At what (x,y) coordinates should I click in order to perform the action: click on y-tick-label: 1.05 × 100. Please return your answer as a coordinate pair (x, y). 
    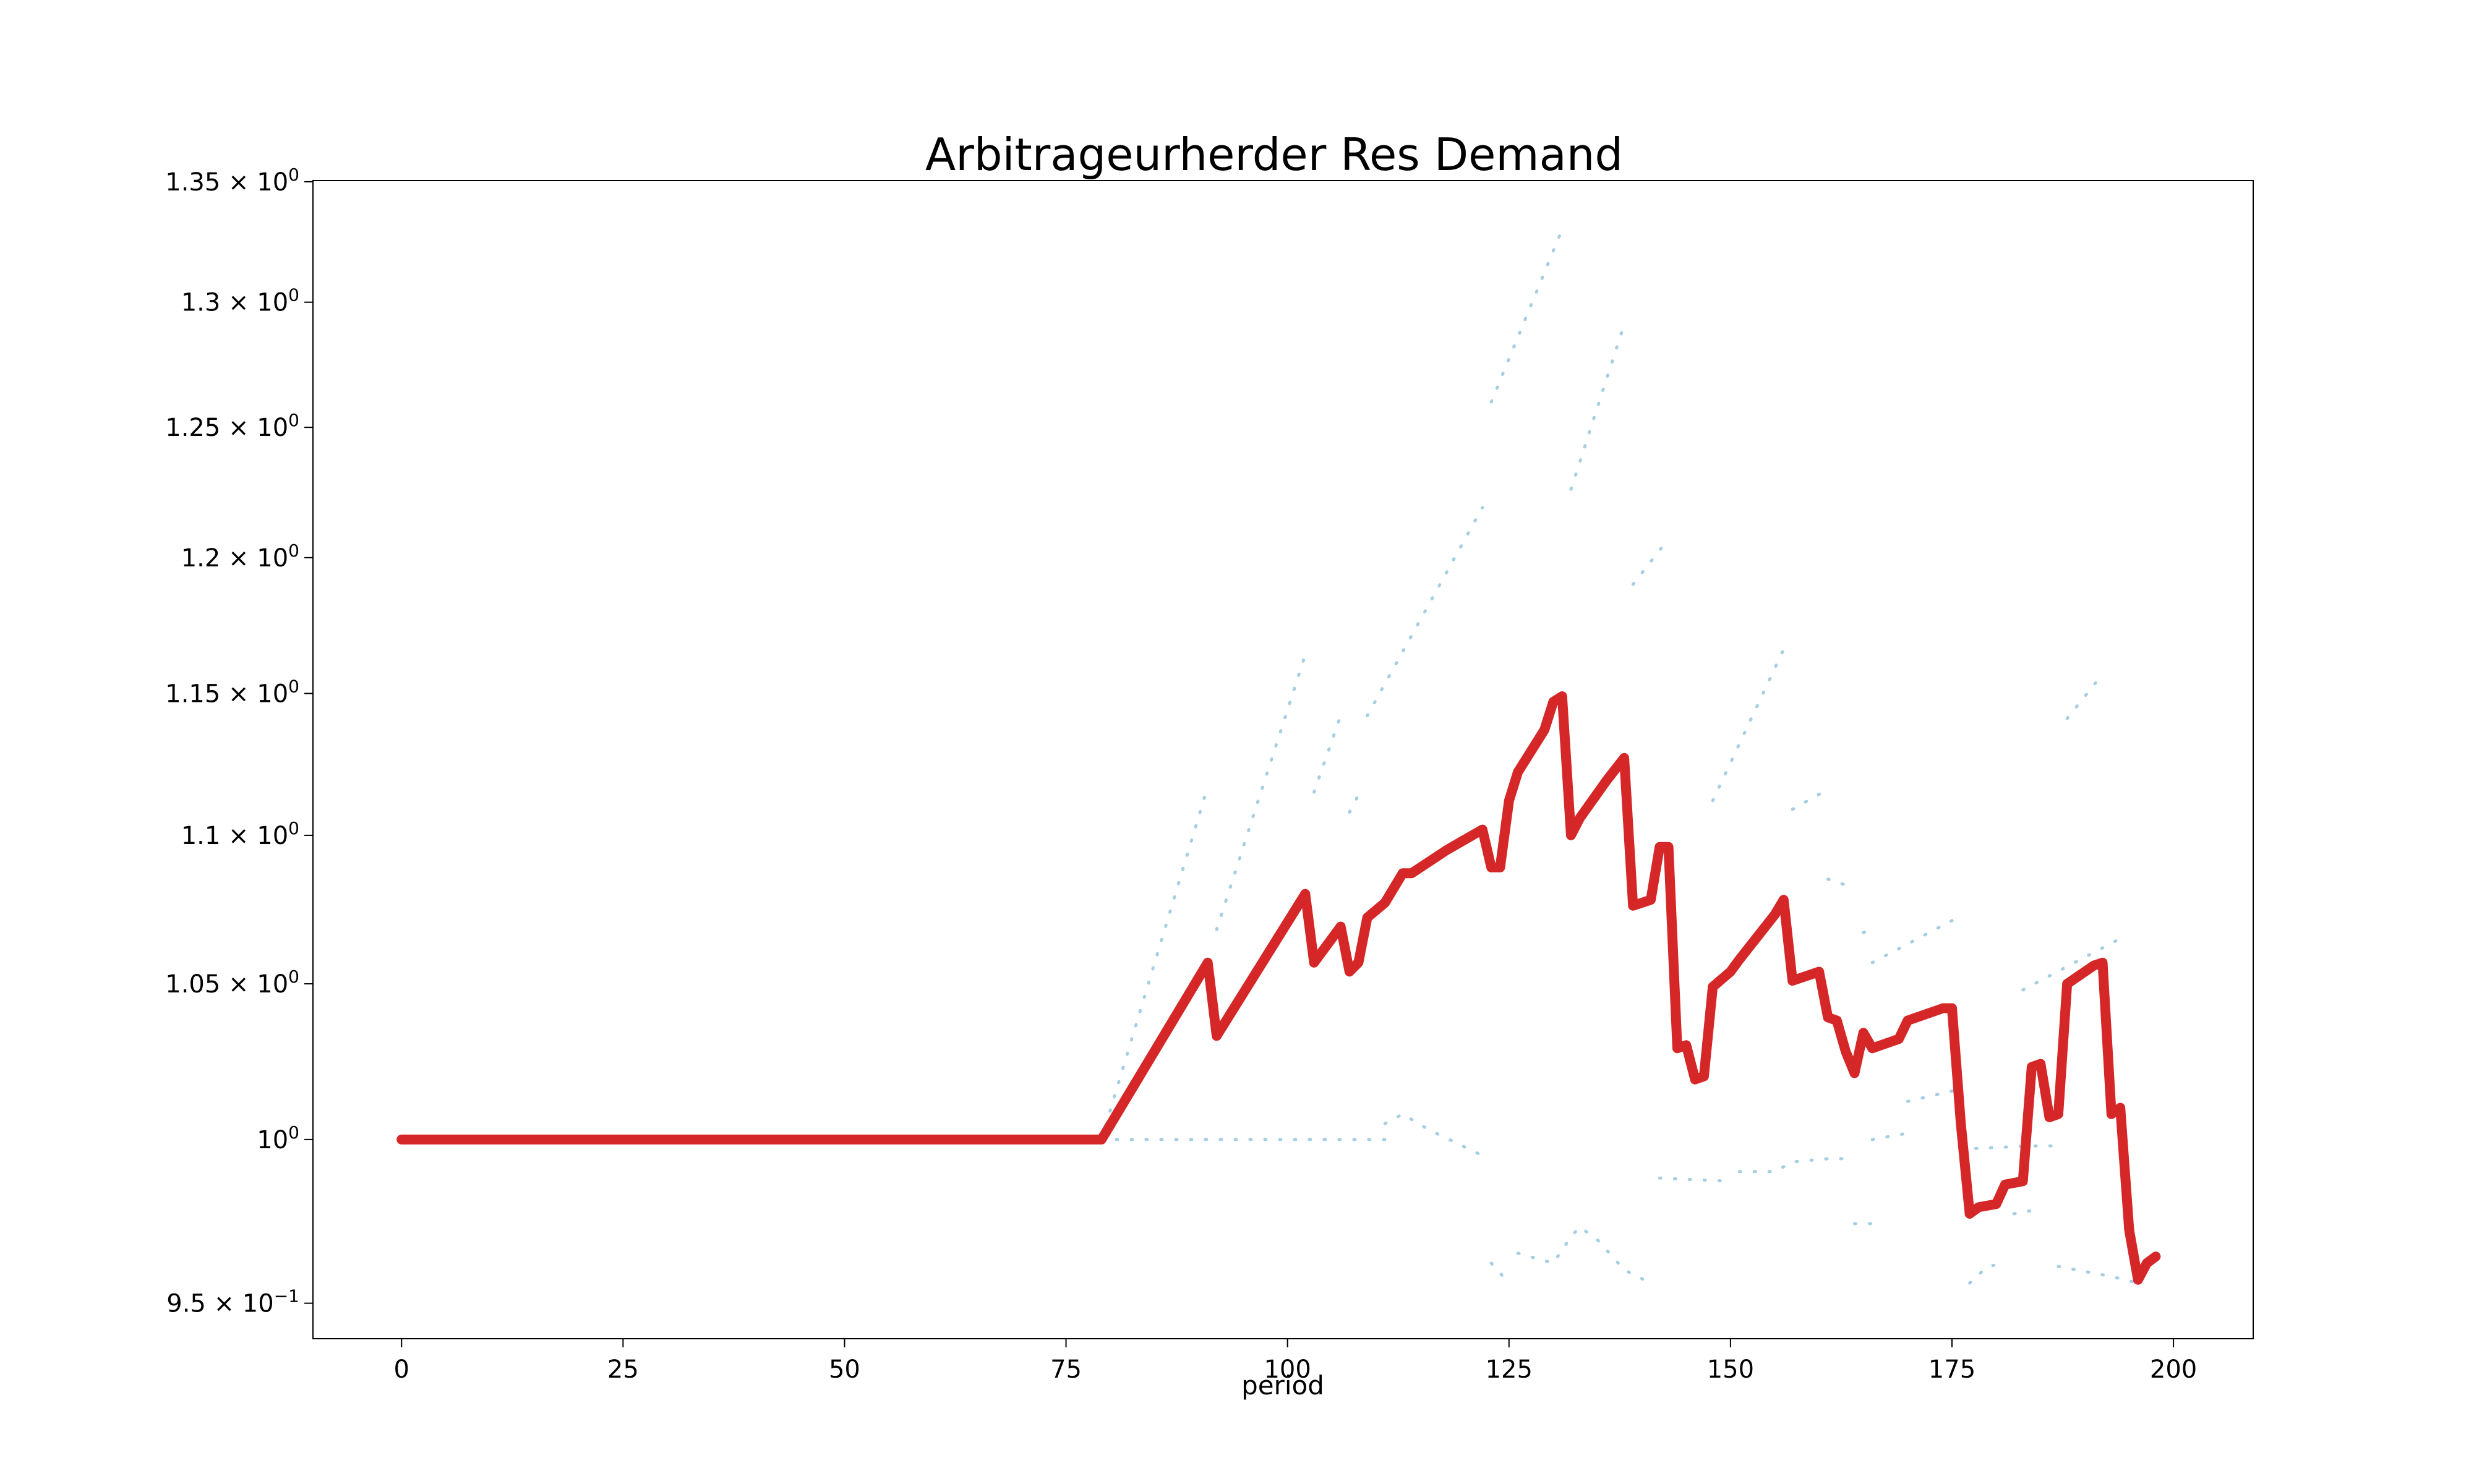
    Looking at the image, I should click on (232, 982).